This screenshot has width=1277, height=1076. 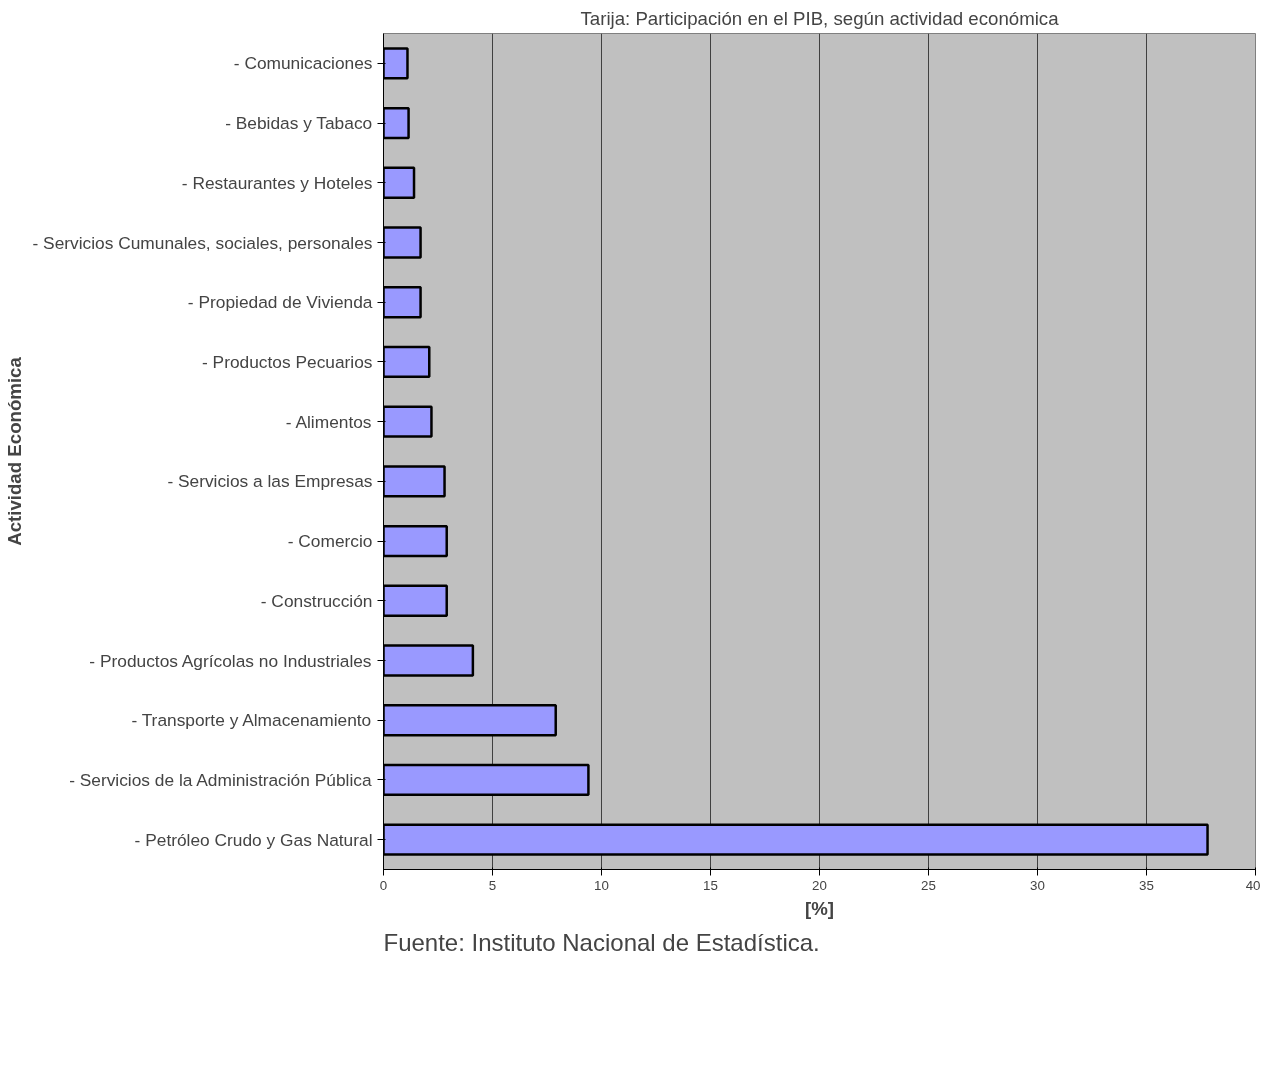 I want to click on y-tick-label: - Bebidas y Tabaco, so click(x=299, y=123).